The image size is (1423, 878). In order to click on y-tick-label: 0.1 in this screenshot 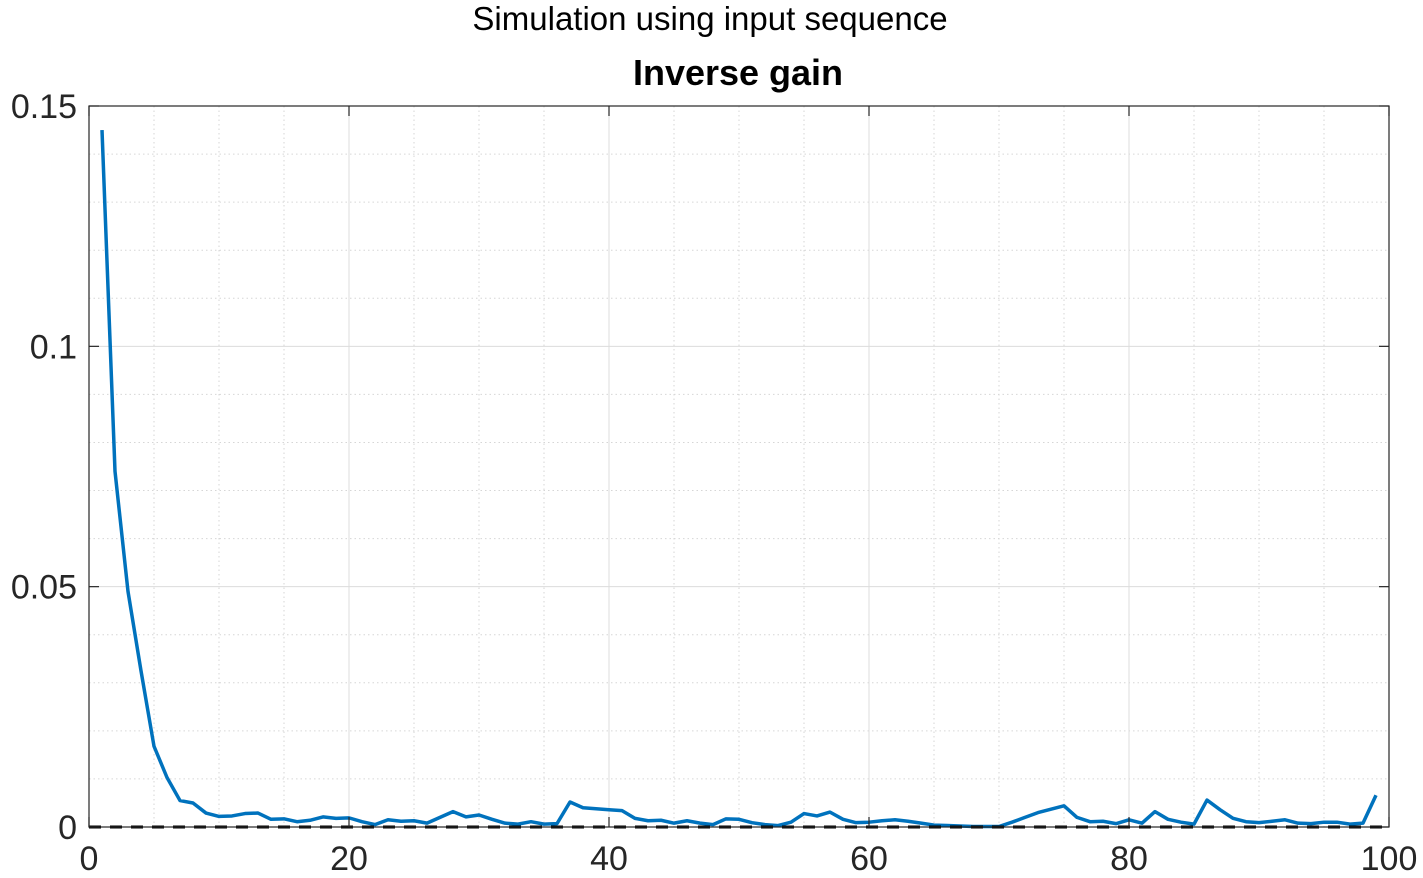, I will do `click(53, 347)`.